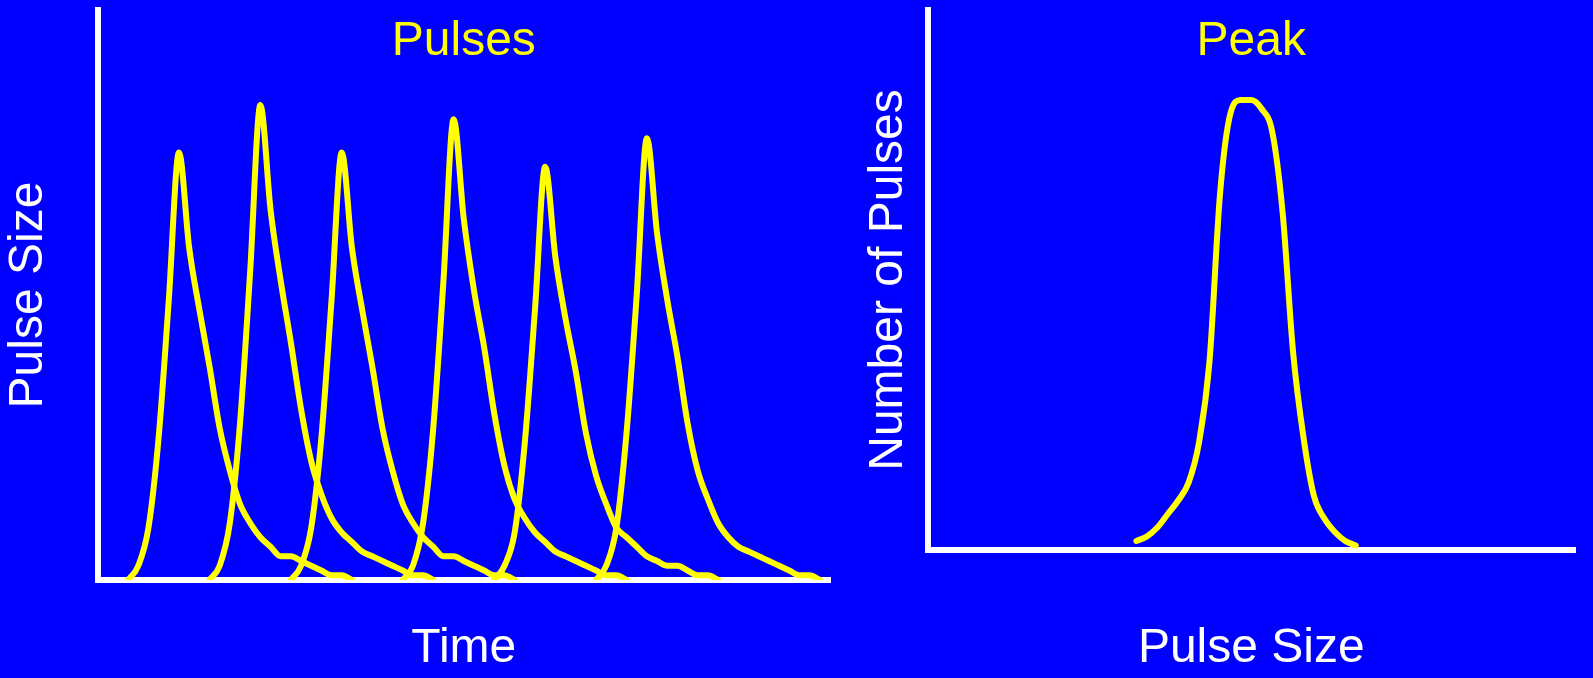 The height and width of the screenshot is (678, 1593). What do you see at coordinates (886, 280) in the screenshot?
I see `y-axis-title: Number of Pulses` at bounding box center [886, 280].